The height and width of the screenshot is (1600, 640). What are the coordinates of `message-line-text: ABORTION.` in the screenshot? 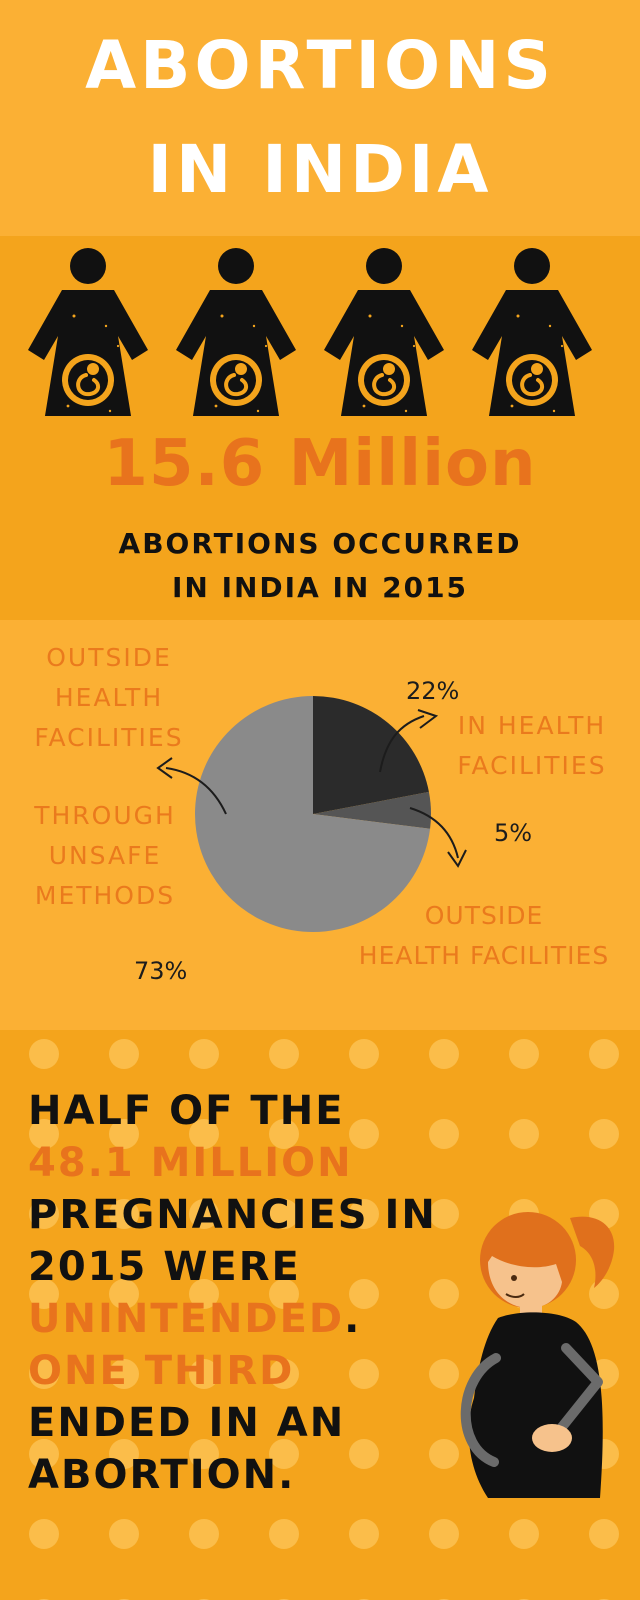 It's located at (162, 1475).